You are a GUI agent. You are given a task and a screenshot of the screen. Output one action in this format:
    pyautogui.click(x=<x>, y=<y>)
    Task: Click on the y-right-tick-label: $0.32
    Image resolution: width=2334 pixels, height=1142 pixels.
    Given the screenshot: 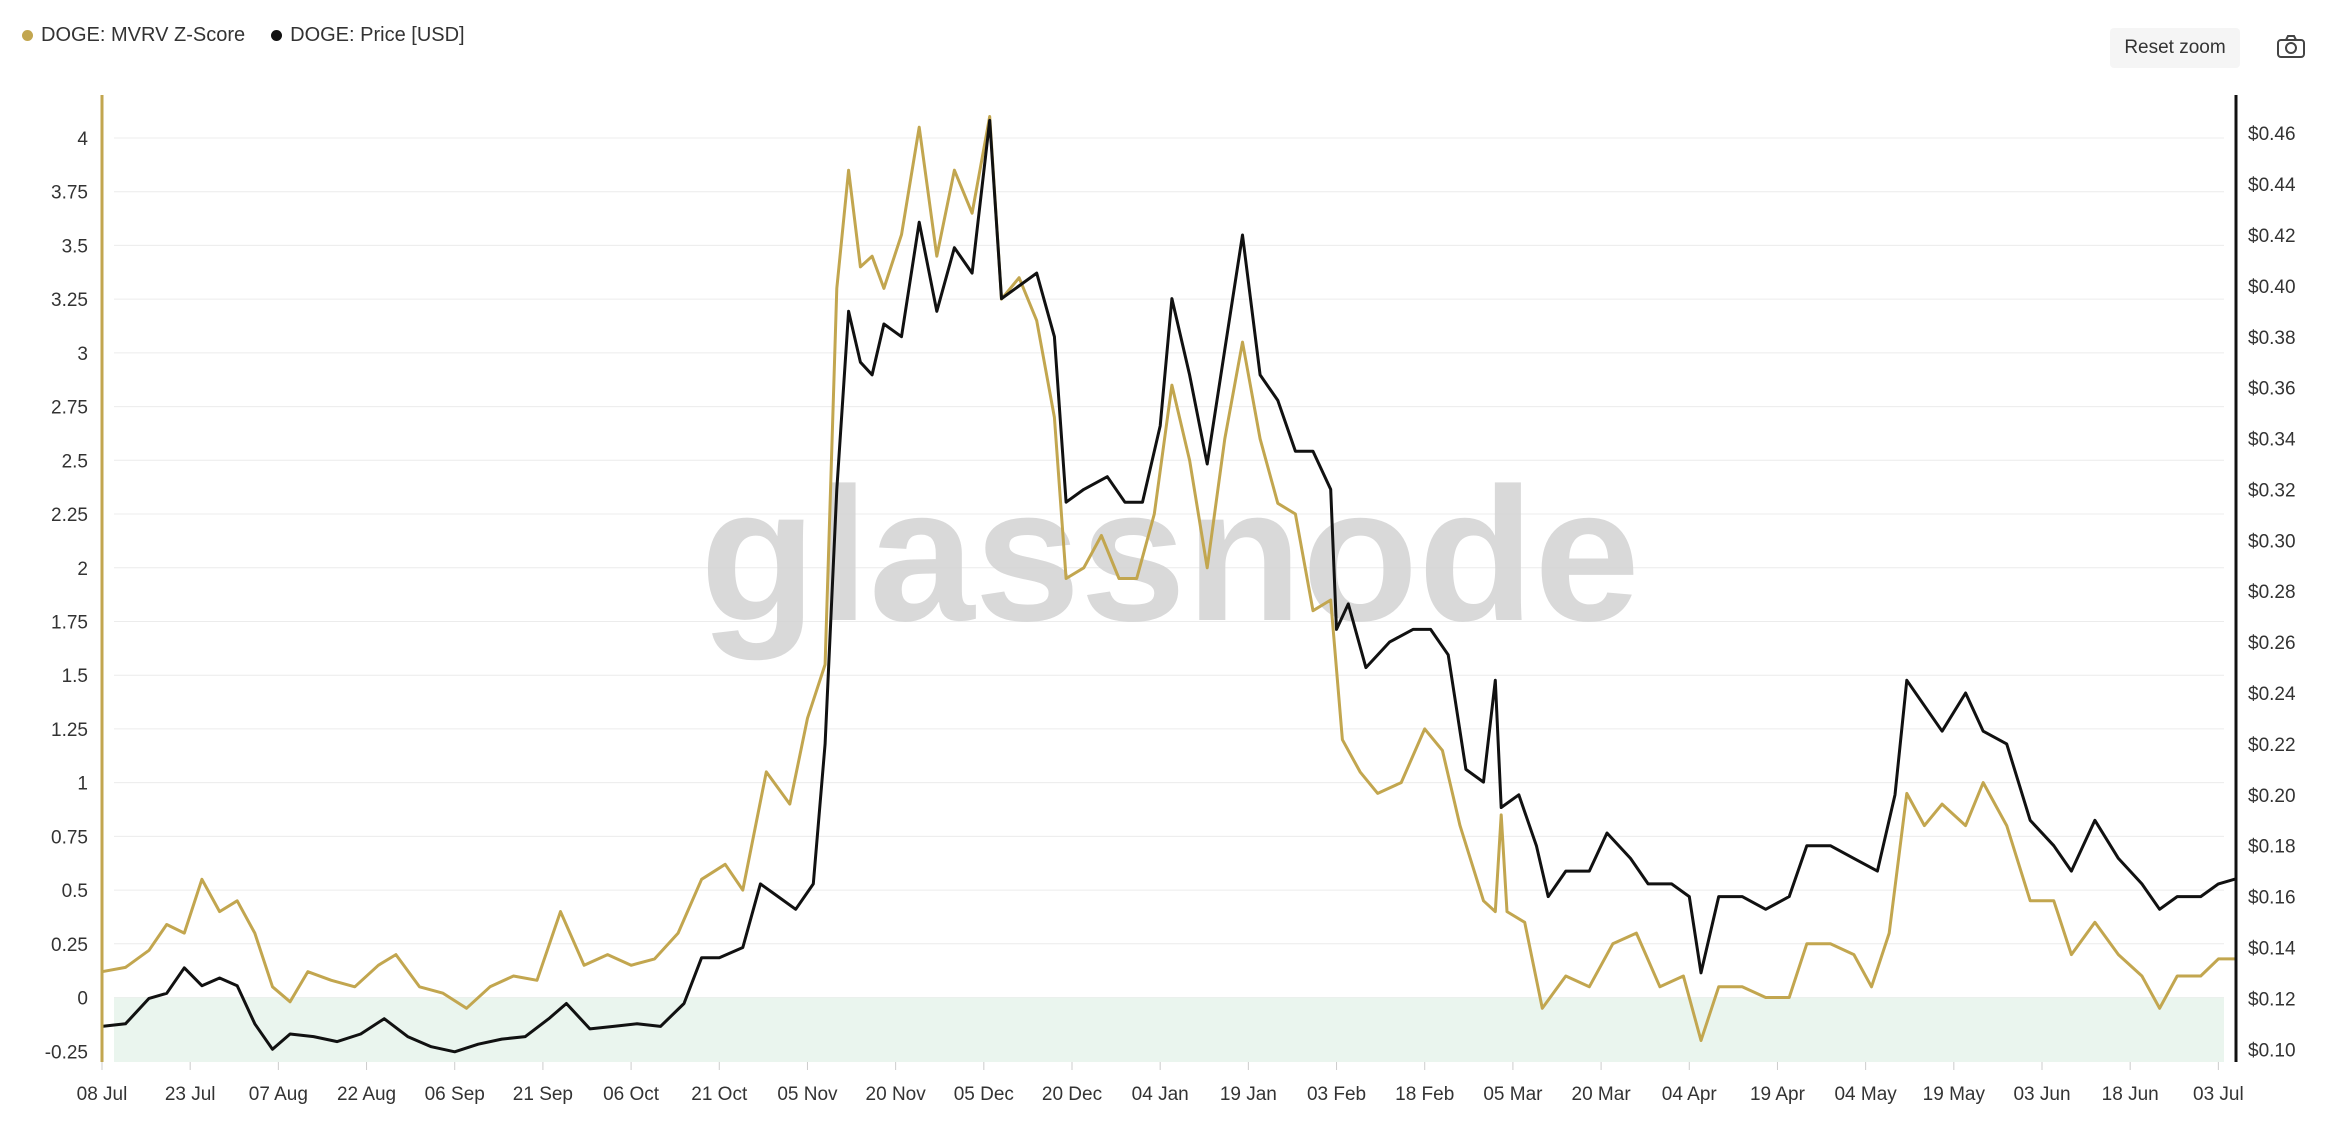 What is the action you would take?
    pyautogui.click(x=2272, y=490)
    